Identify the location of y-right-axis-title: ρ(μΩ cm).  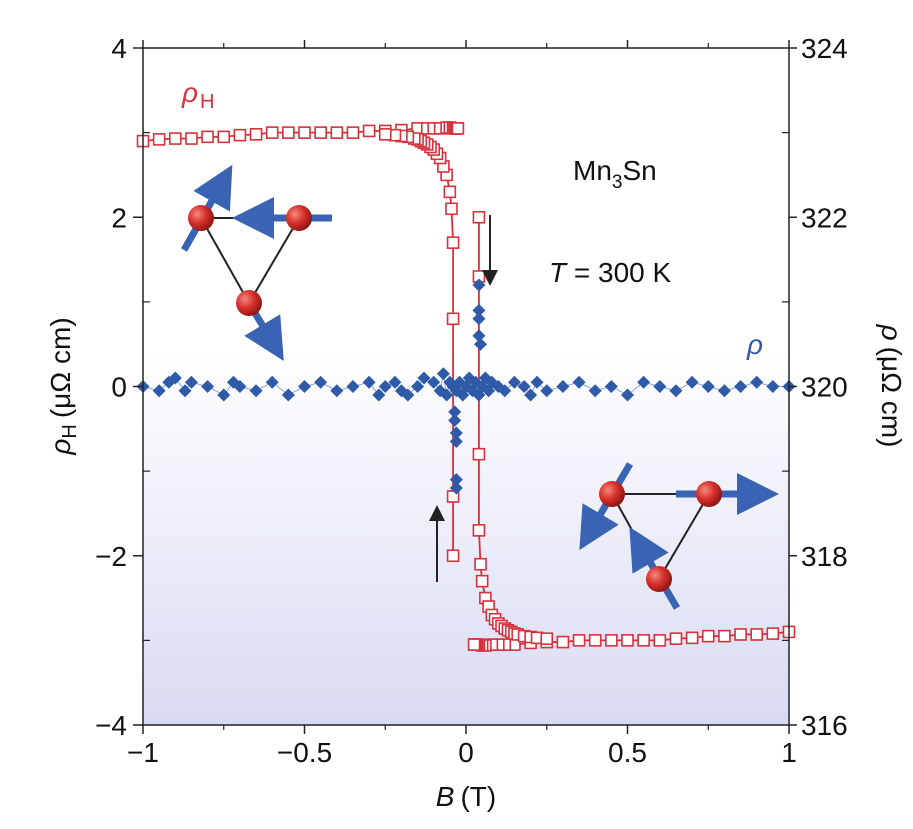
(891, 386).